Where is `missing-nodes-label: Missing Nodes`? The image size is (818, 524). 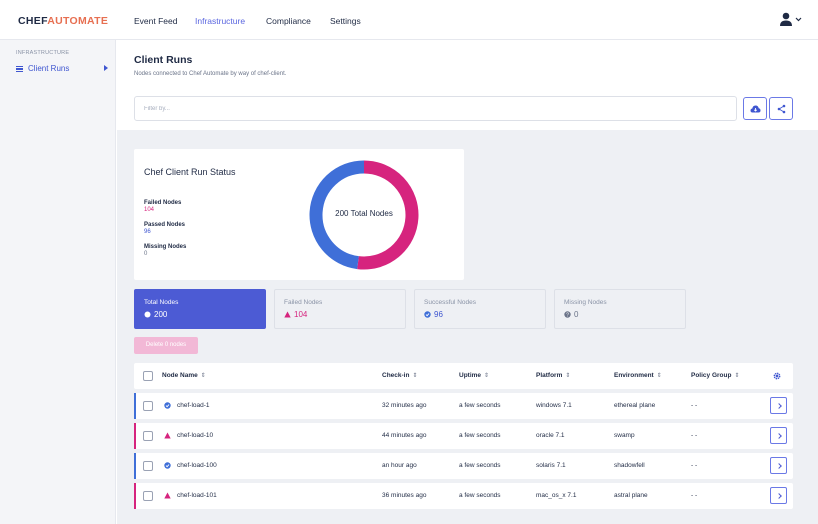
missing-nodes-label: Missing Nodes is located at coordinates (165, 247).